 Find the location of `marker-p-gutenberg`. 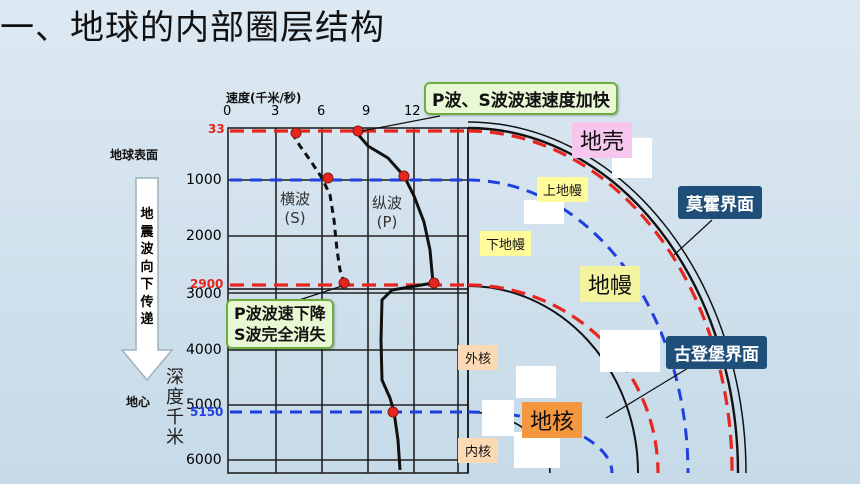

marker-p-gutenberg is located at coordinates (434, 283).